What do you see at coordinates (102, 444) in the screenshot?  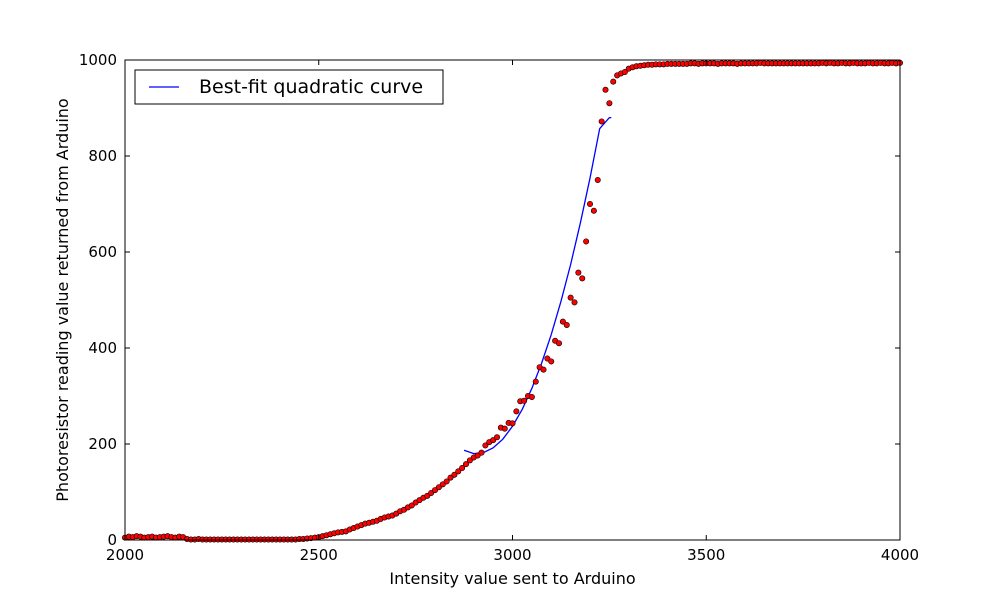 I see `y-tick-label: 200` at bounding box center [102, 444].